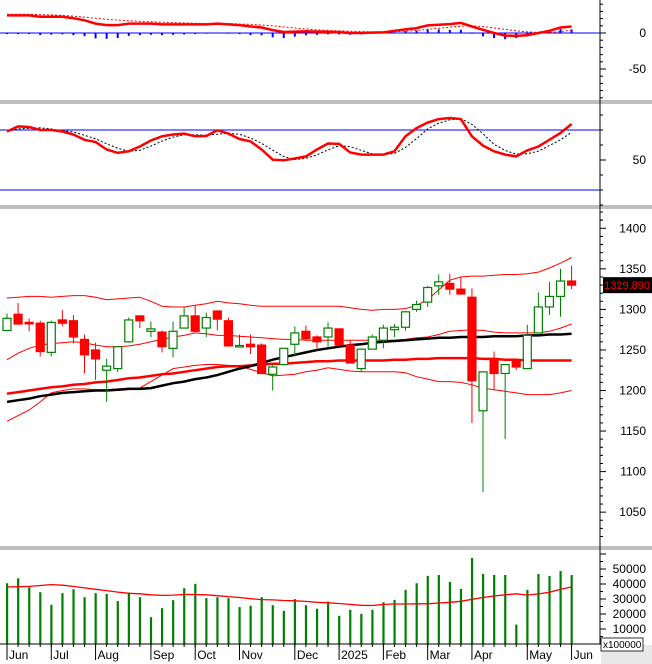 This screenshot has width=652, height=664. I want to click on x-axis-month-label: Mar, so click(440, 655).